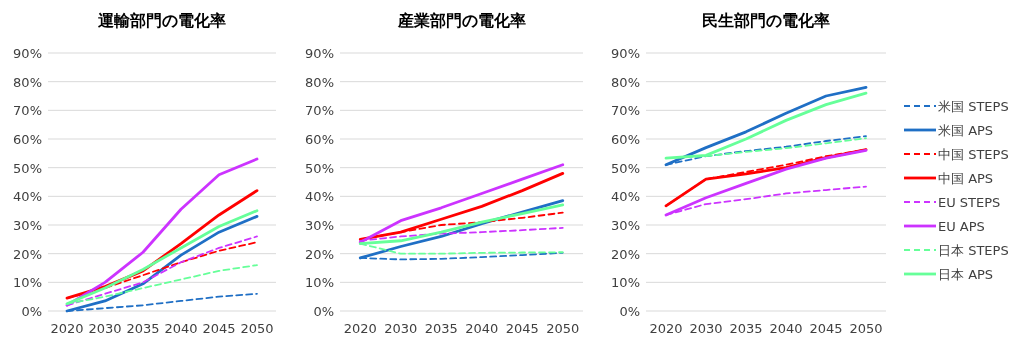 This screenshot has height=346, width=1024. What do you see at coordinates (969, 202) in the screenshot?
I see `legend-label: EU STEPS` at bounding box center [969, 202].